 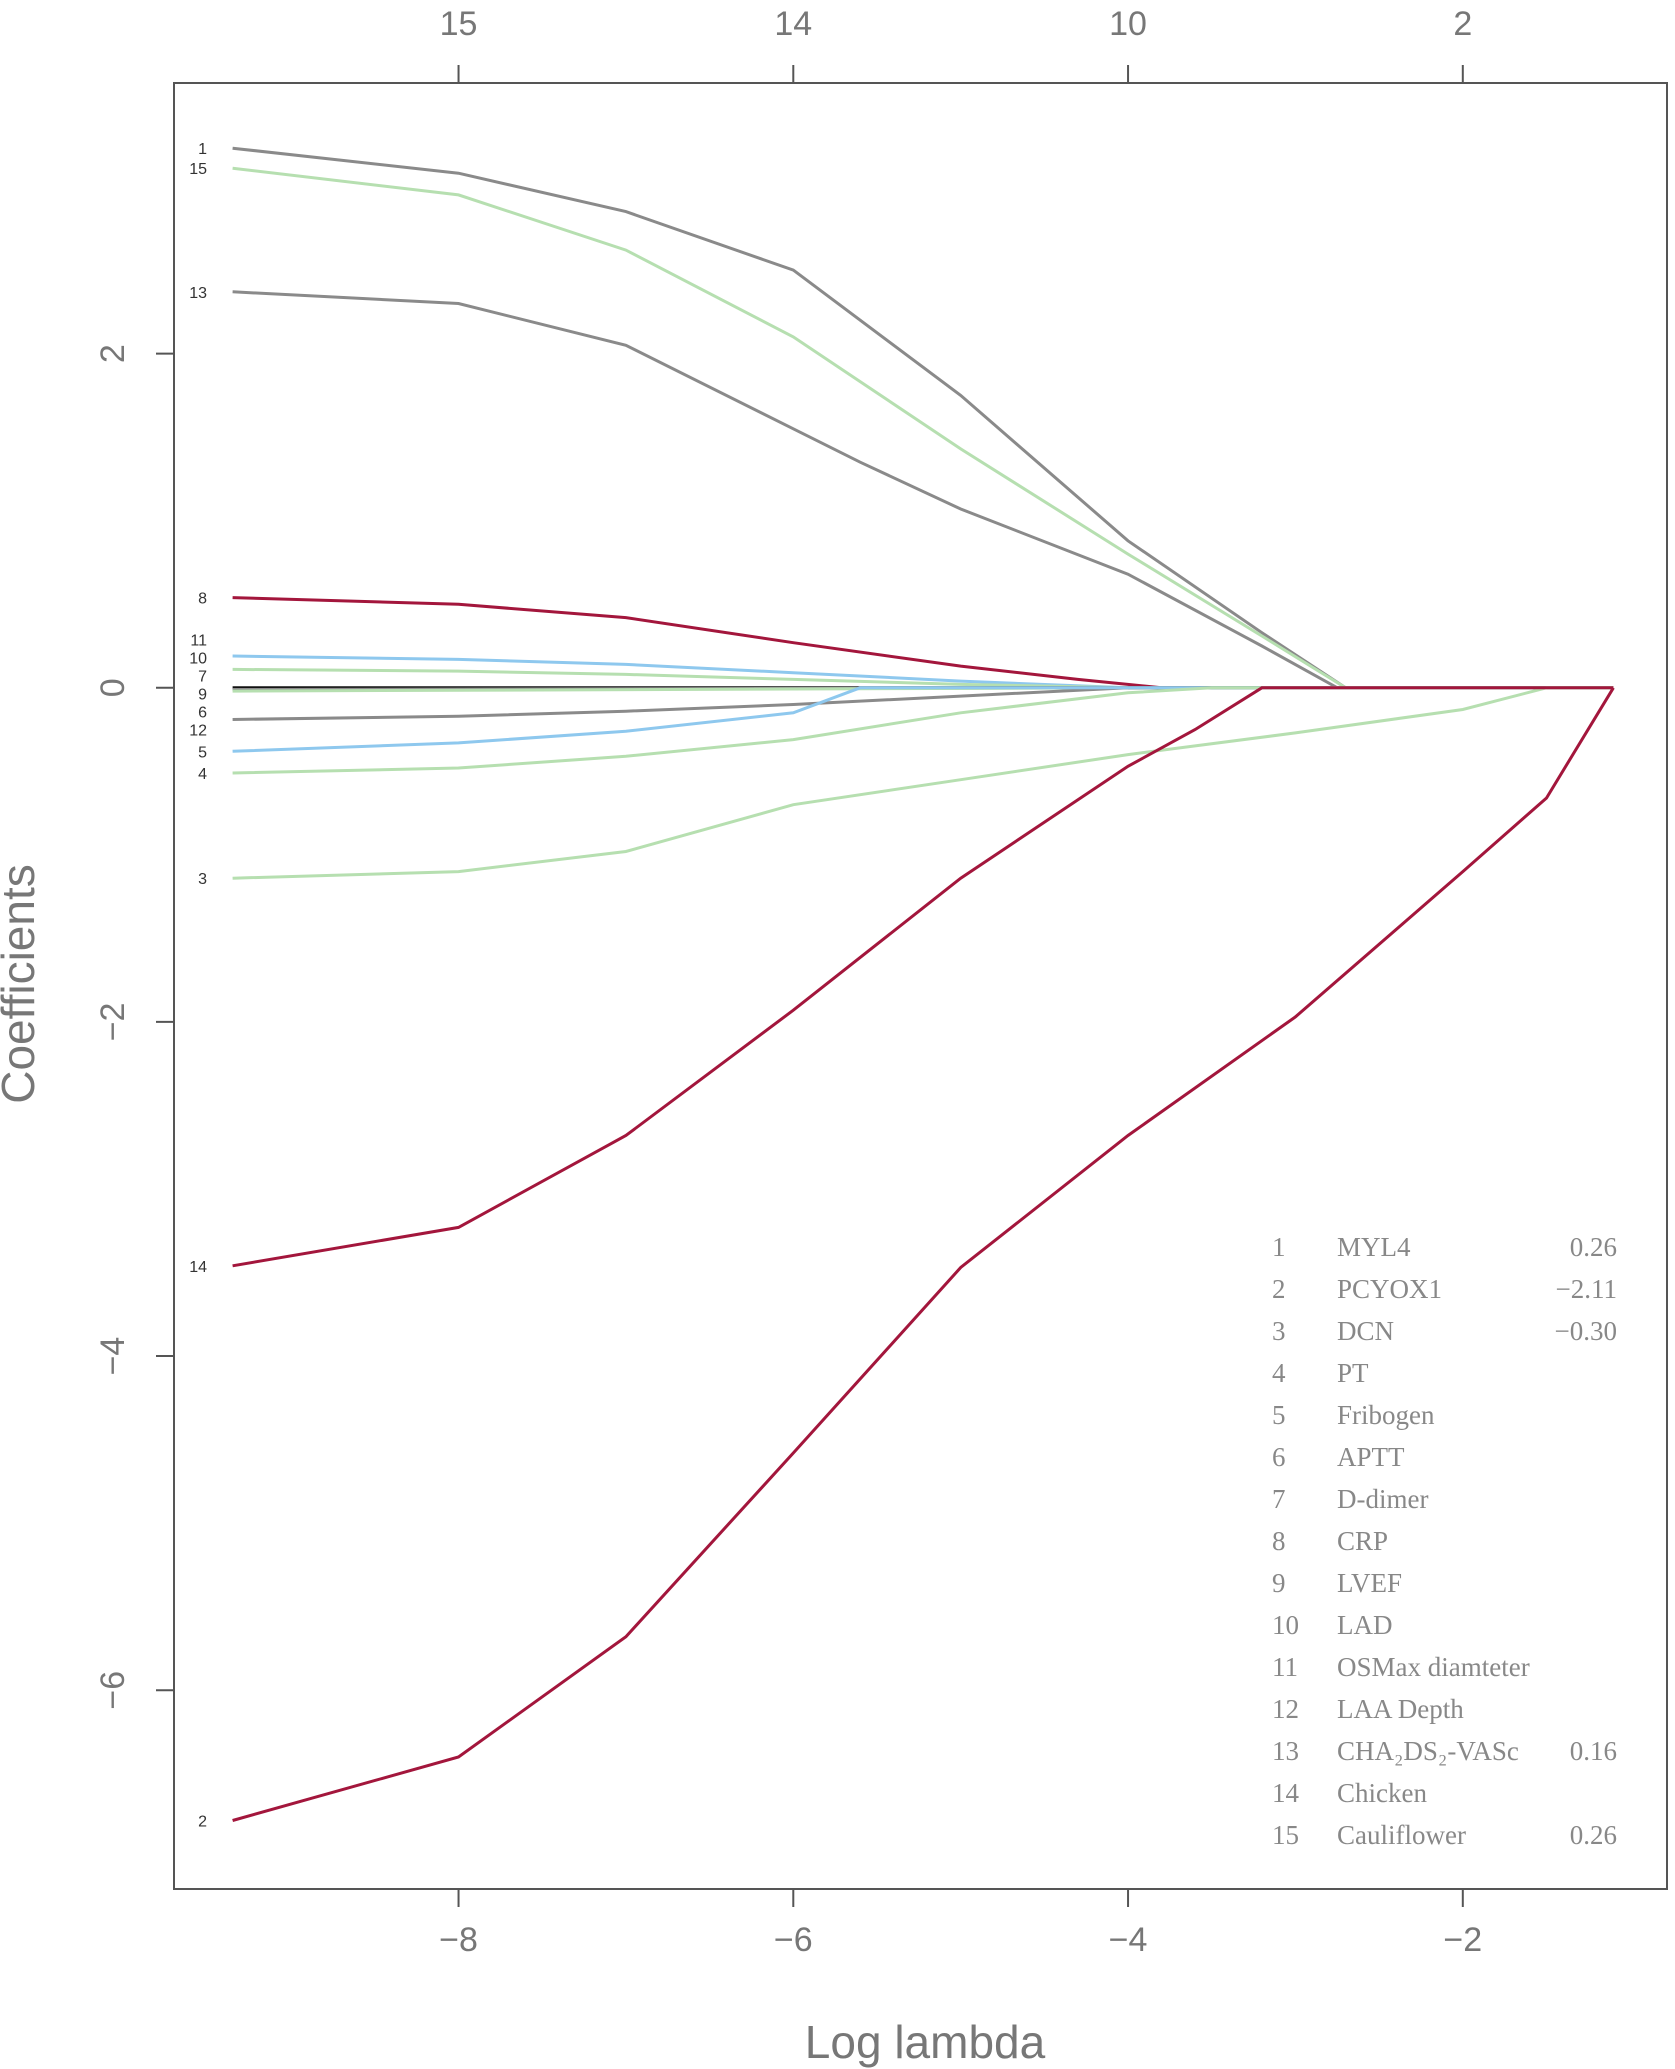 What do you see at coordinates (198, 1267) in the screenshot?
I see `path-label: 14` at bounding box center [198, 1267].